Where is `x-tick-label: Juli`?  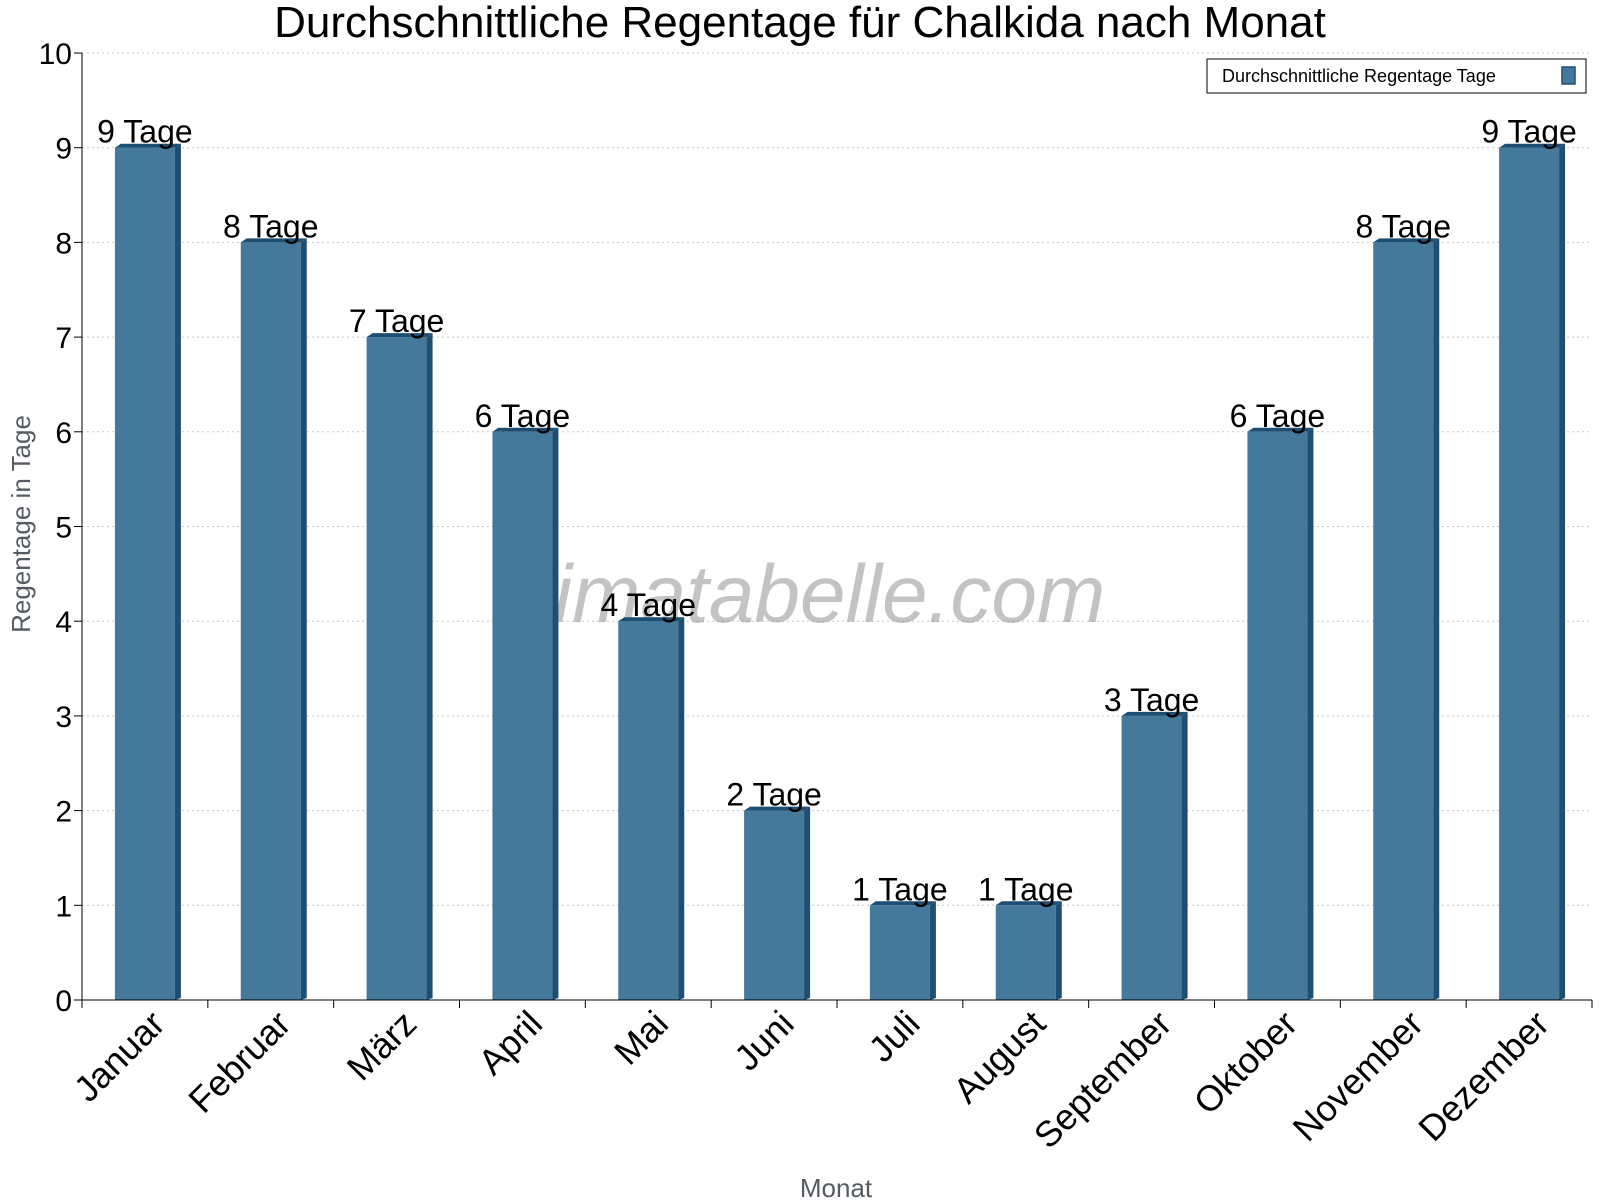 x-tick-label: Juli is located at coordinates (893, 1036).